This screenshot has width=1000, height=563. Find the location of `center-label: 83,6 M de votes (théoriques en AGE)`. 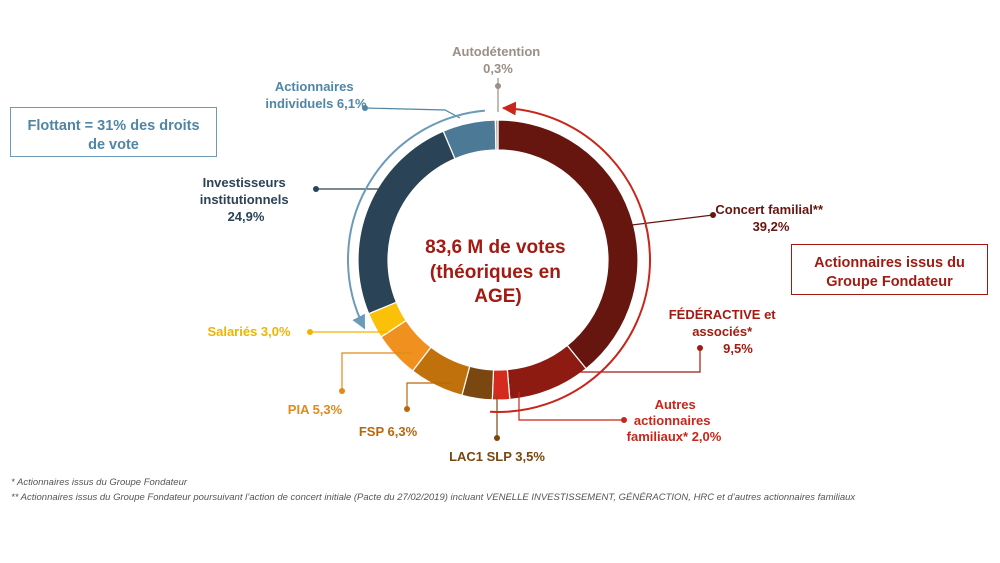

center-label: 83,6 M de votes (théoriques en AGE) is located at coordinates (498, 272).